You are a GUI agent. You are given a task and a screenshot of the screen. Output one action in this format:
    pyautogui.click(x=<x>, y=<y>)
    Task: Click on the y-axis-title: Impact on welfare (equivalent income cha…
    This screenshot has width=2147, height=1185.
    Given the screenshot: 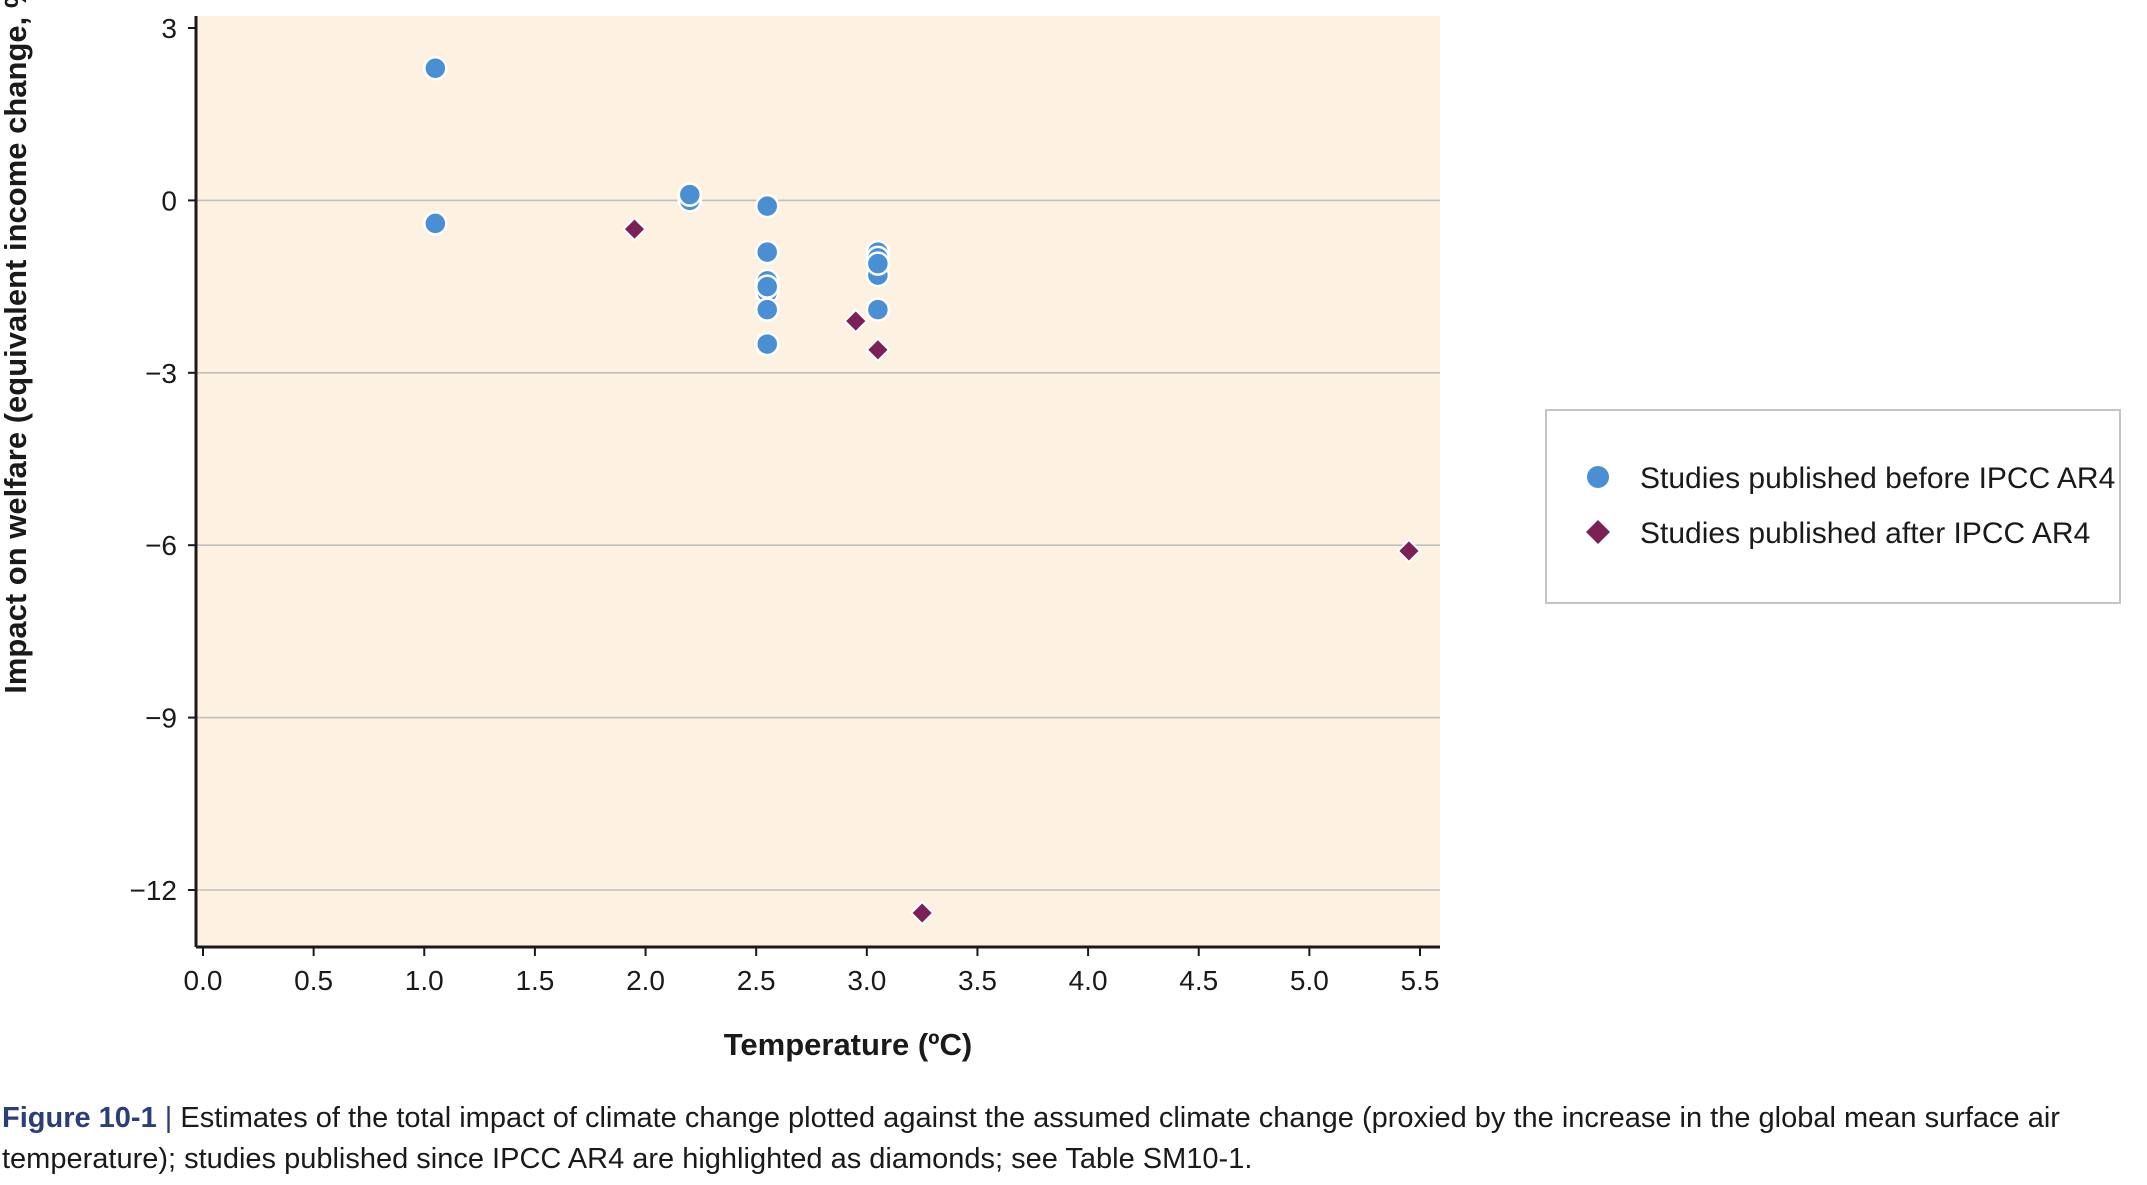 What is the action you would take?
    pyautogui.click(x=16, y=347)
    